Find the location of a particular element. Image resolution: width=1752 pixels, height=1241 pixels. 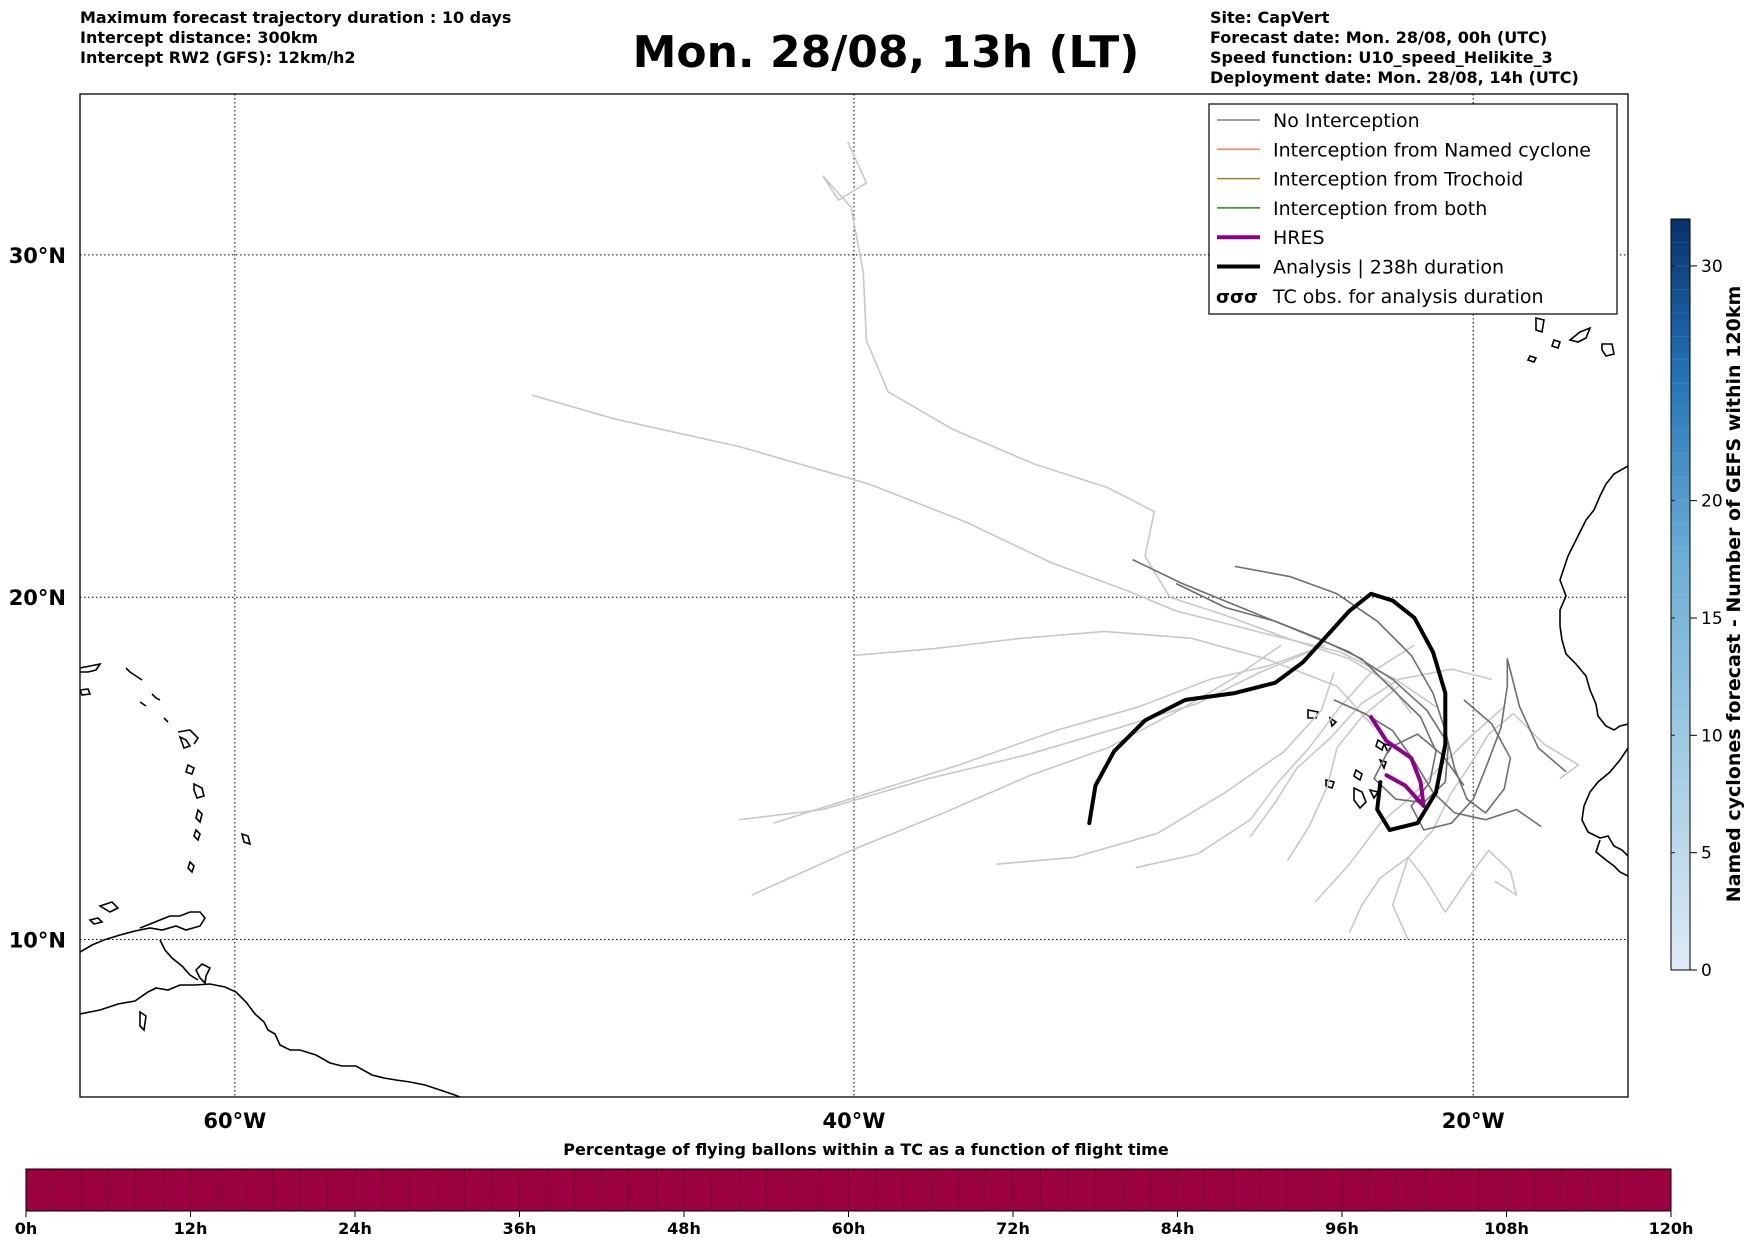

legend-label: No Interception is located at coordinates (1346, 121).